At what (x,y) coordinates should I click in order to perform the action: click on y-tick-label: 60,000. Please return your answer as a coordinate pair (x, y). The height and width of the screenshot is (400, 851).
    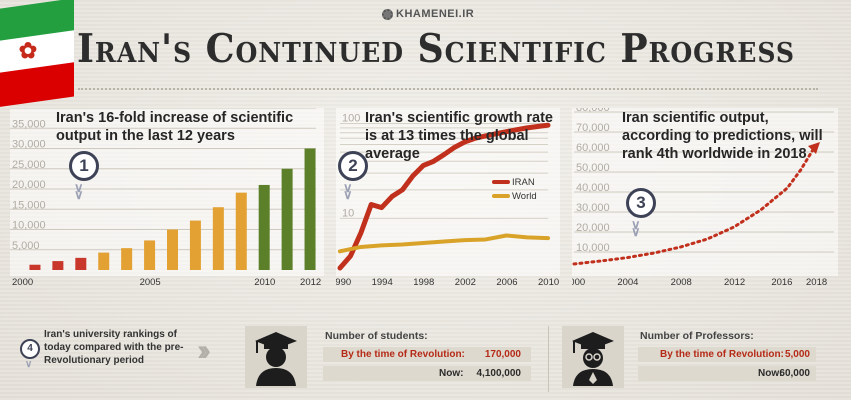
    Looking at the image, I should click on (593, 148).